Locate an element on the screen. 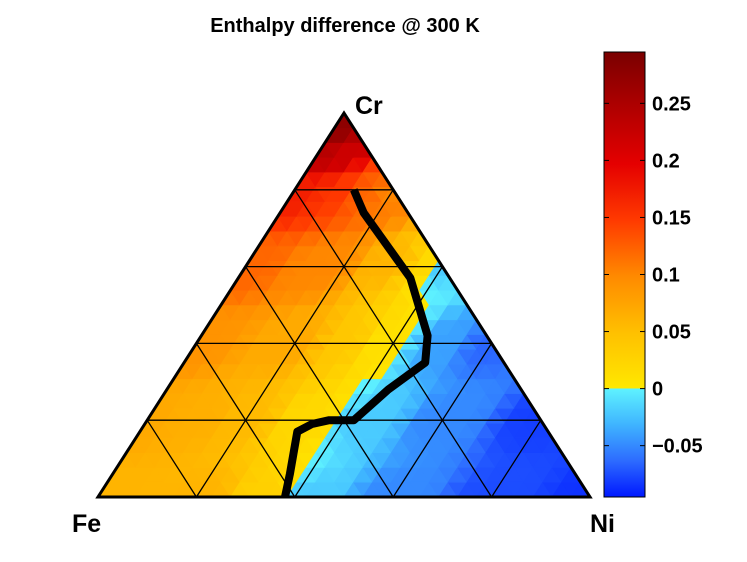  zero-contour-line is located at coordinates (356, 343).